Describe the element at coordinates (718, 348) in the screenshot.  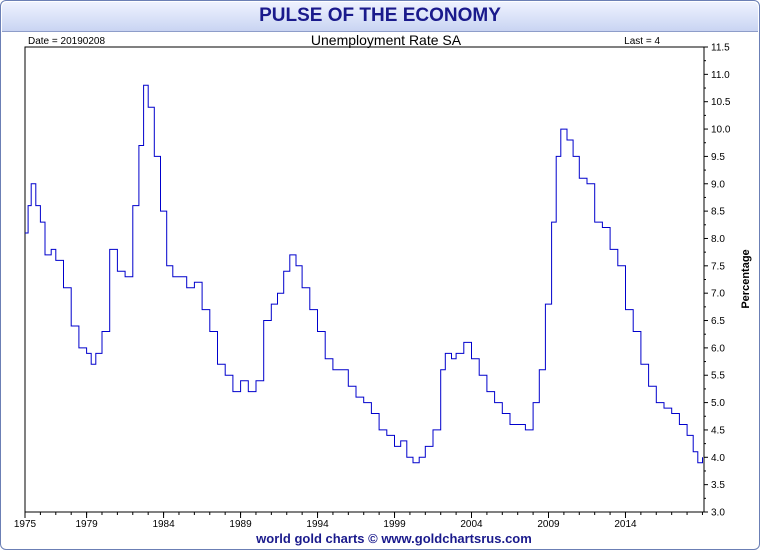
I see `y-tick-label: 6.0` at that location.